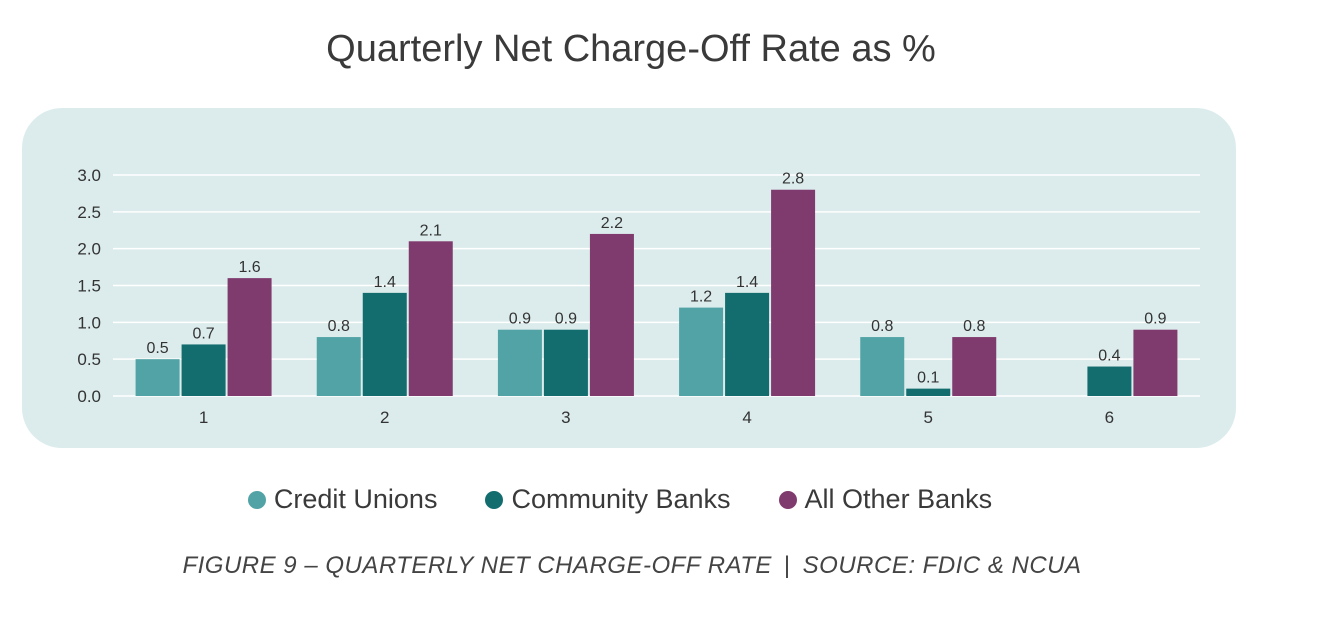 The image size is (1330, 622). What do you see at coordinates (942, 565) in the screenshot?
I see `caption-source: SOURCE: FDIC & NCUA` at bounding box center [942, 565].